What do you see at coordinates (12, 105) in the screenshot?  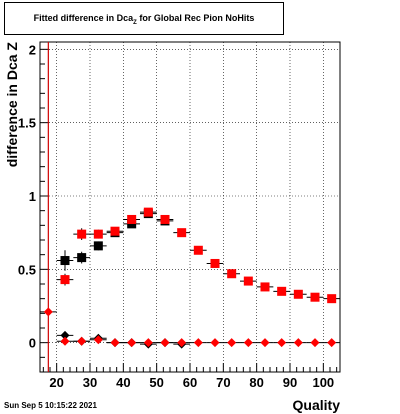 I see `y-axis-label: difference in Dca Z` at bounding box center [12, 105].